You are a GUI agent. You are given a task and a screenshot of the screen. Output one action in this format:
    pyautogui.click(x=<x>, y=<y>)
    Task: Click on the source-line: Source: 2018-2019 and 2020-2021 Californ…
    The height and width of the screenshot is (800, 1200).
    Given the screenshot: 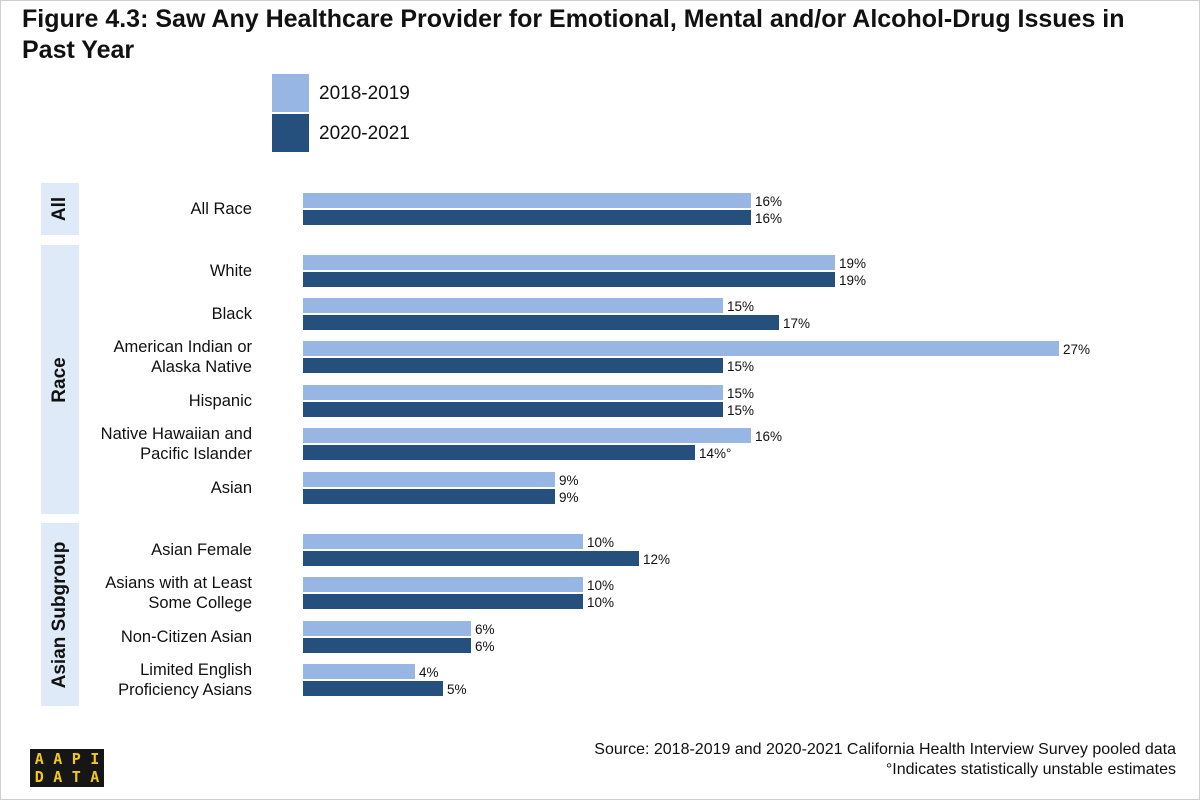 What is the action you would take?
    pyautogui.click(x=885, y=749)
    